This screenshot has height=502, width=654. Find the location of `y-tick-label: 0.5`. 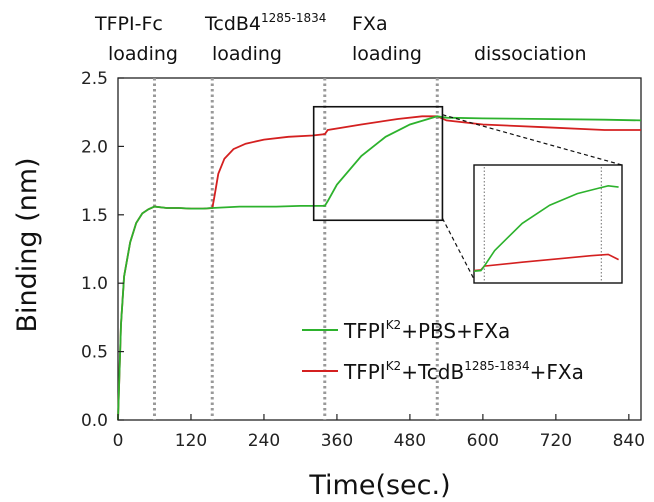

y-tick-label: 0.5 is located at coordinates (94, 353).